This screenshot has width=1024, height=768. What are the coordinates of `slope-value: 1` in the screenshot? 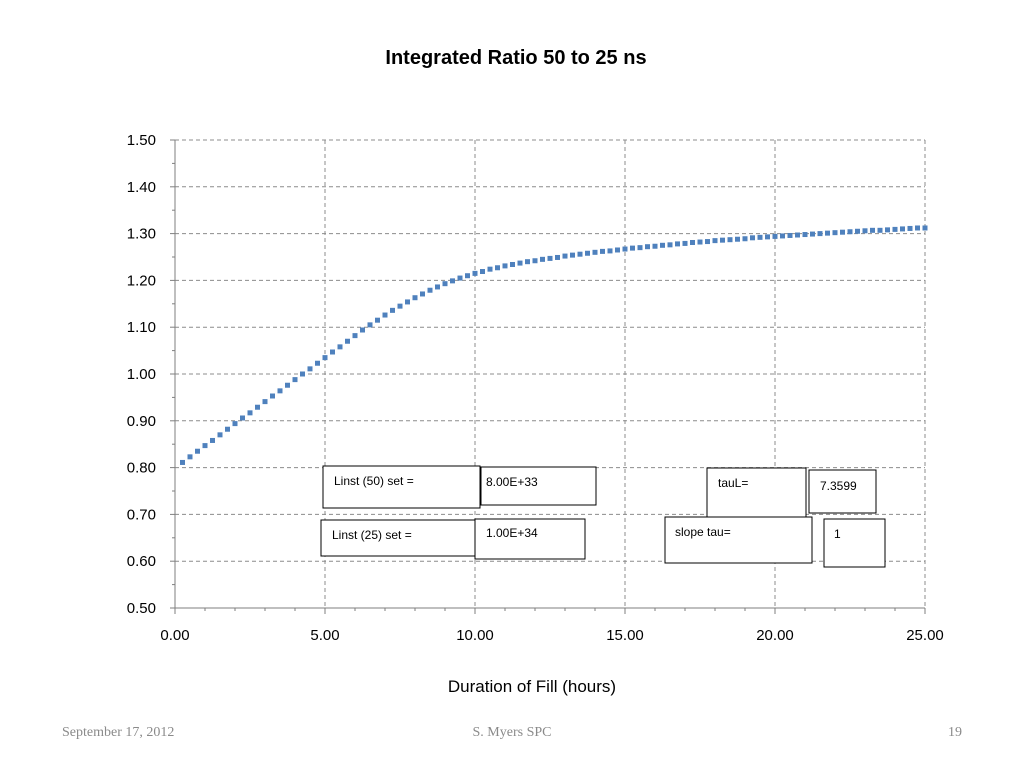 It's located at (837, 534).